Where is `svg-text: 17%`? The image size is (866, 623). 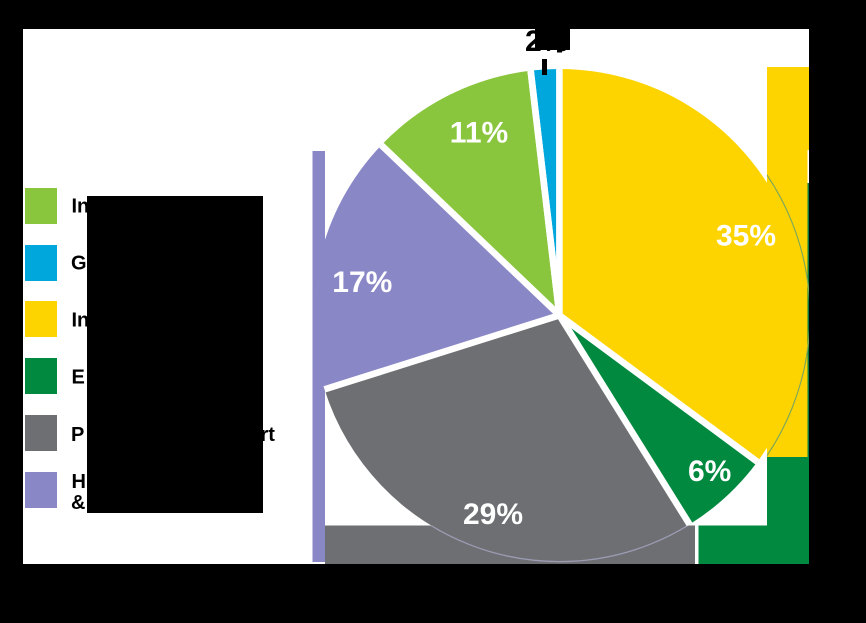 svg-text: 17% is located at coordinates (362, 282).